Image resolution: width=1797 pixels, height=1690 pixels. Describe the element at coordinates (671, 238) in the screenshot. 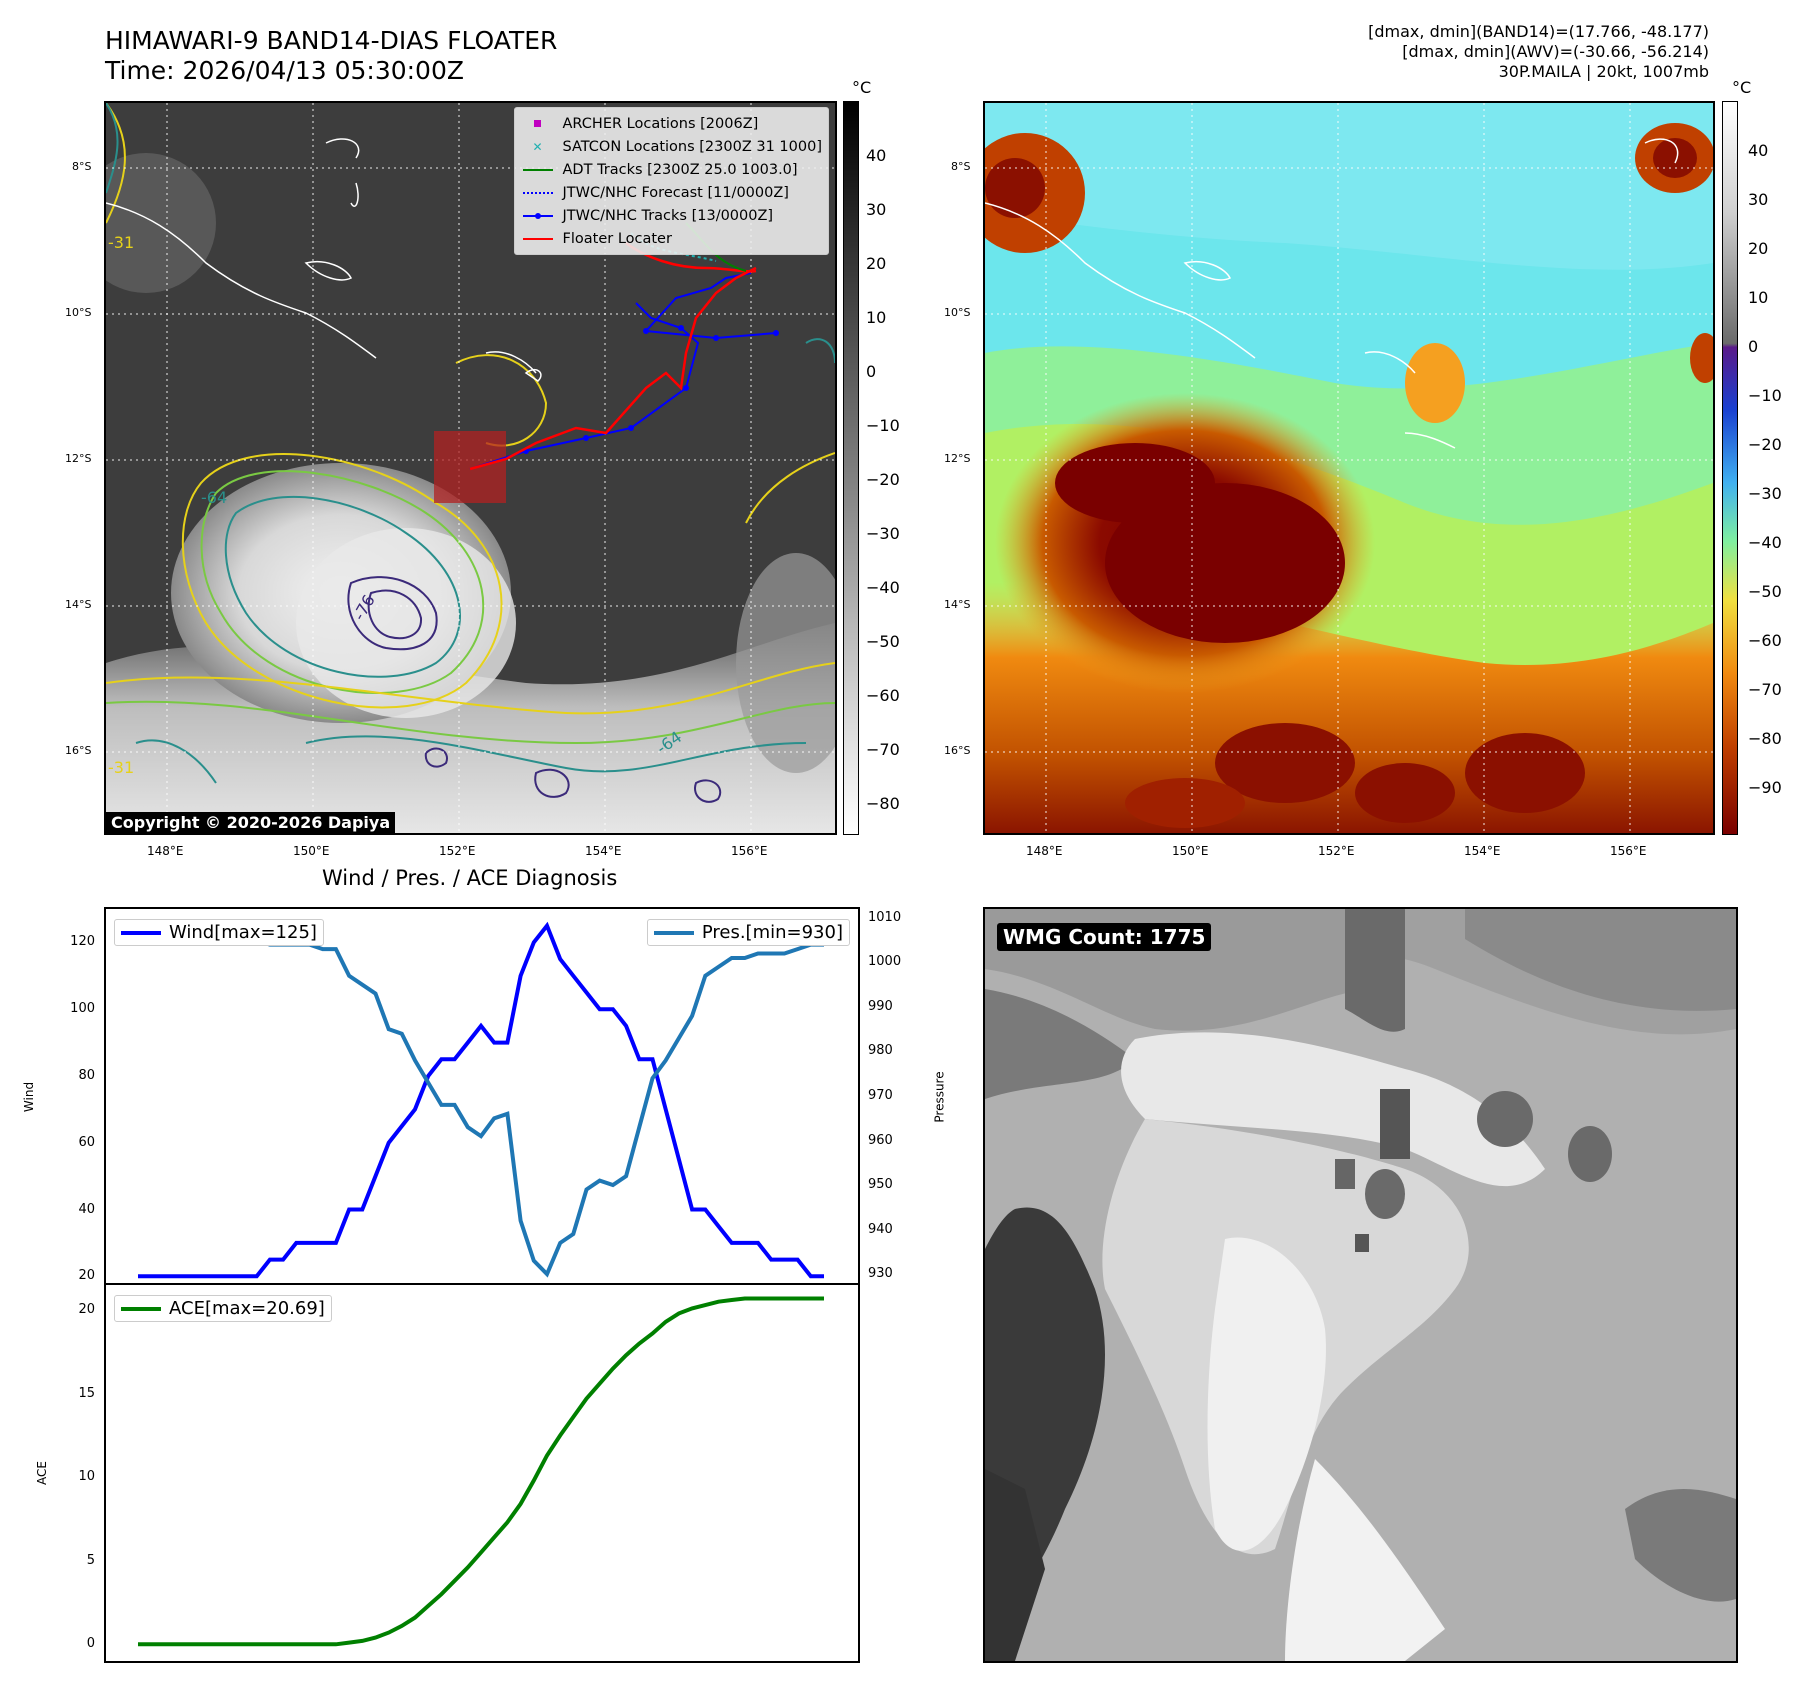

I see `legend-floater: Floater Locater` at that location.